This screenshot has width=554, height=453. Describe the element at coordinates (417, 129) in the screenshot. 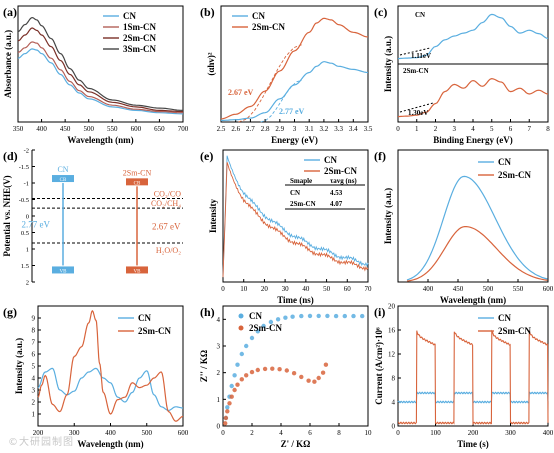

I see `x-tick-label: 1` at that location.